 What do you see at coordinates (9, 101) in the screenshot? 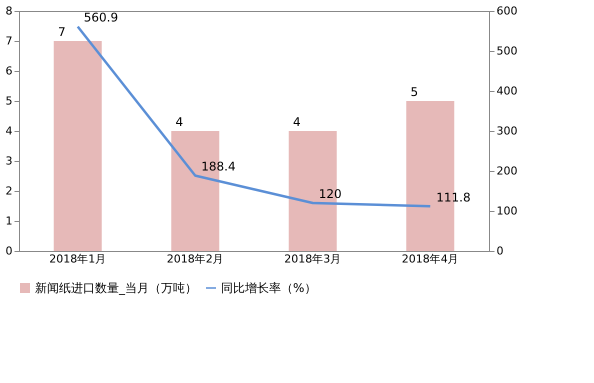
I see `y-tick-label: 5` at bounding box center [9, 101].